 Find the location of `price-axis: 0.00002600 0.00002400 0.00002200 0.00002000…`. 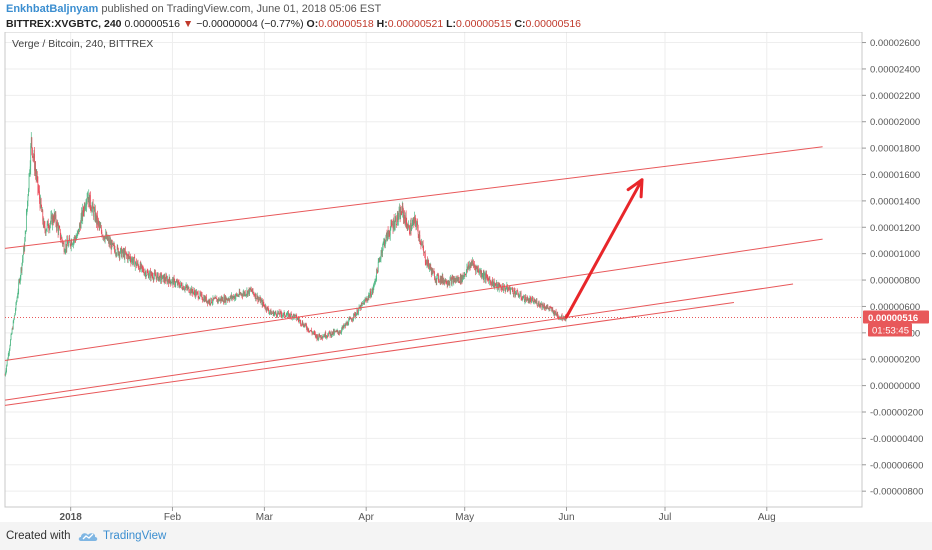

price-axis: 0.00002600 0.00002400 0.00002200 0.00002000… is located at coordinates (892, 268).